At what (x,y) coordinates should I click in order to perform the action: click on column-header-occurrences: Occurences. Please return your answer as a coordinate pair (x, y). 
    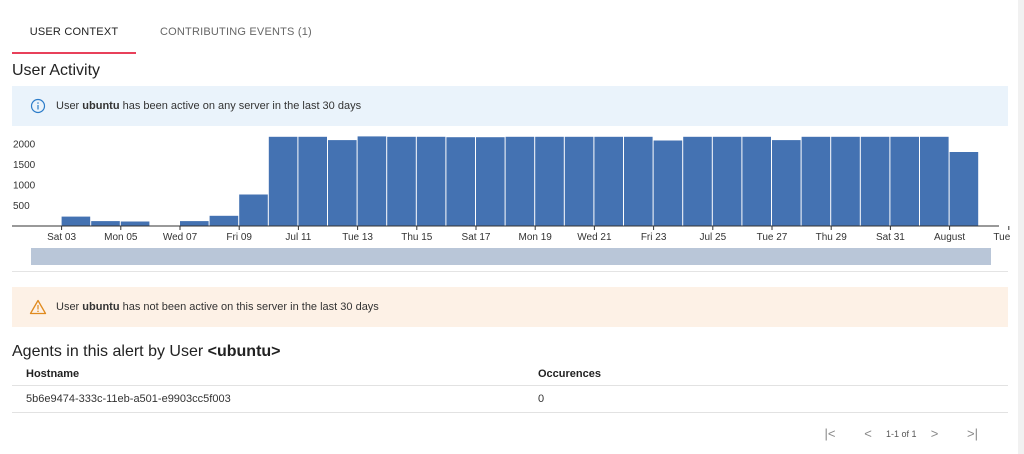
    Looking at the image, I should click on (569, 373).